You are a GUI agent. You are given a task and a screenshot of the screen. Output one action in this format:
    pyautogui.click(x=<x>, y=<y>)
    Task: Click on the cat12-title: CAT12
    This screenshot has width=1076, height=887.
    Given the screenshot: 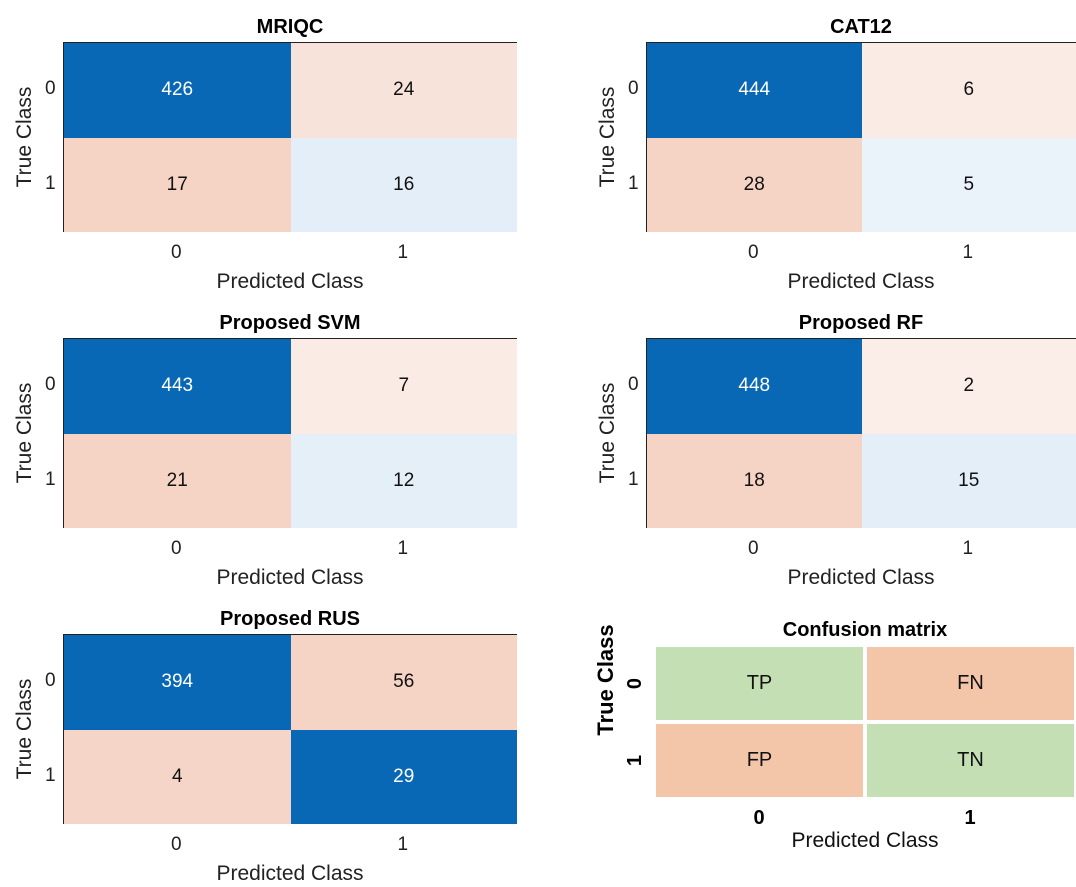 What is the action you would take?
    pyautogui.click(x=861, y=27)
    